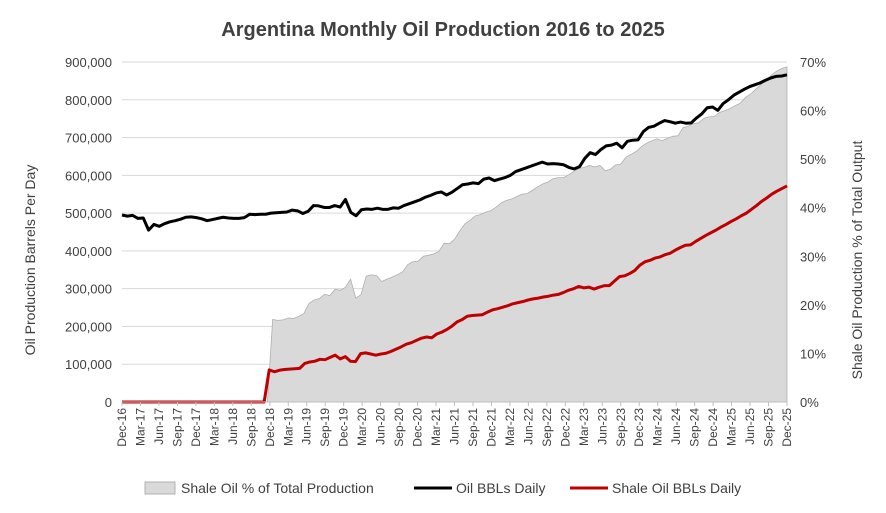  Describe the element at coordinates (510, 427) in the screenshot. I see `x-tick-label: Mar-22` at that location.